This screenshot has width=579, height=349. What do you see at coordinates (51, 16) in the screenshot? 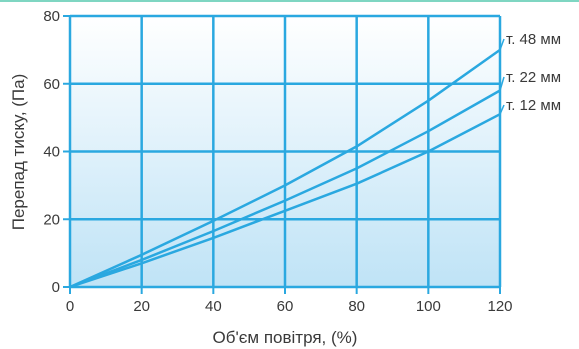
I see `y-tick-label: 80` at bounding box center [51, 16].